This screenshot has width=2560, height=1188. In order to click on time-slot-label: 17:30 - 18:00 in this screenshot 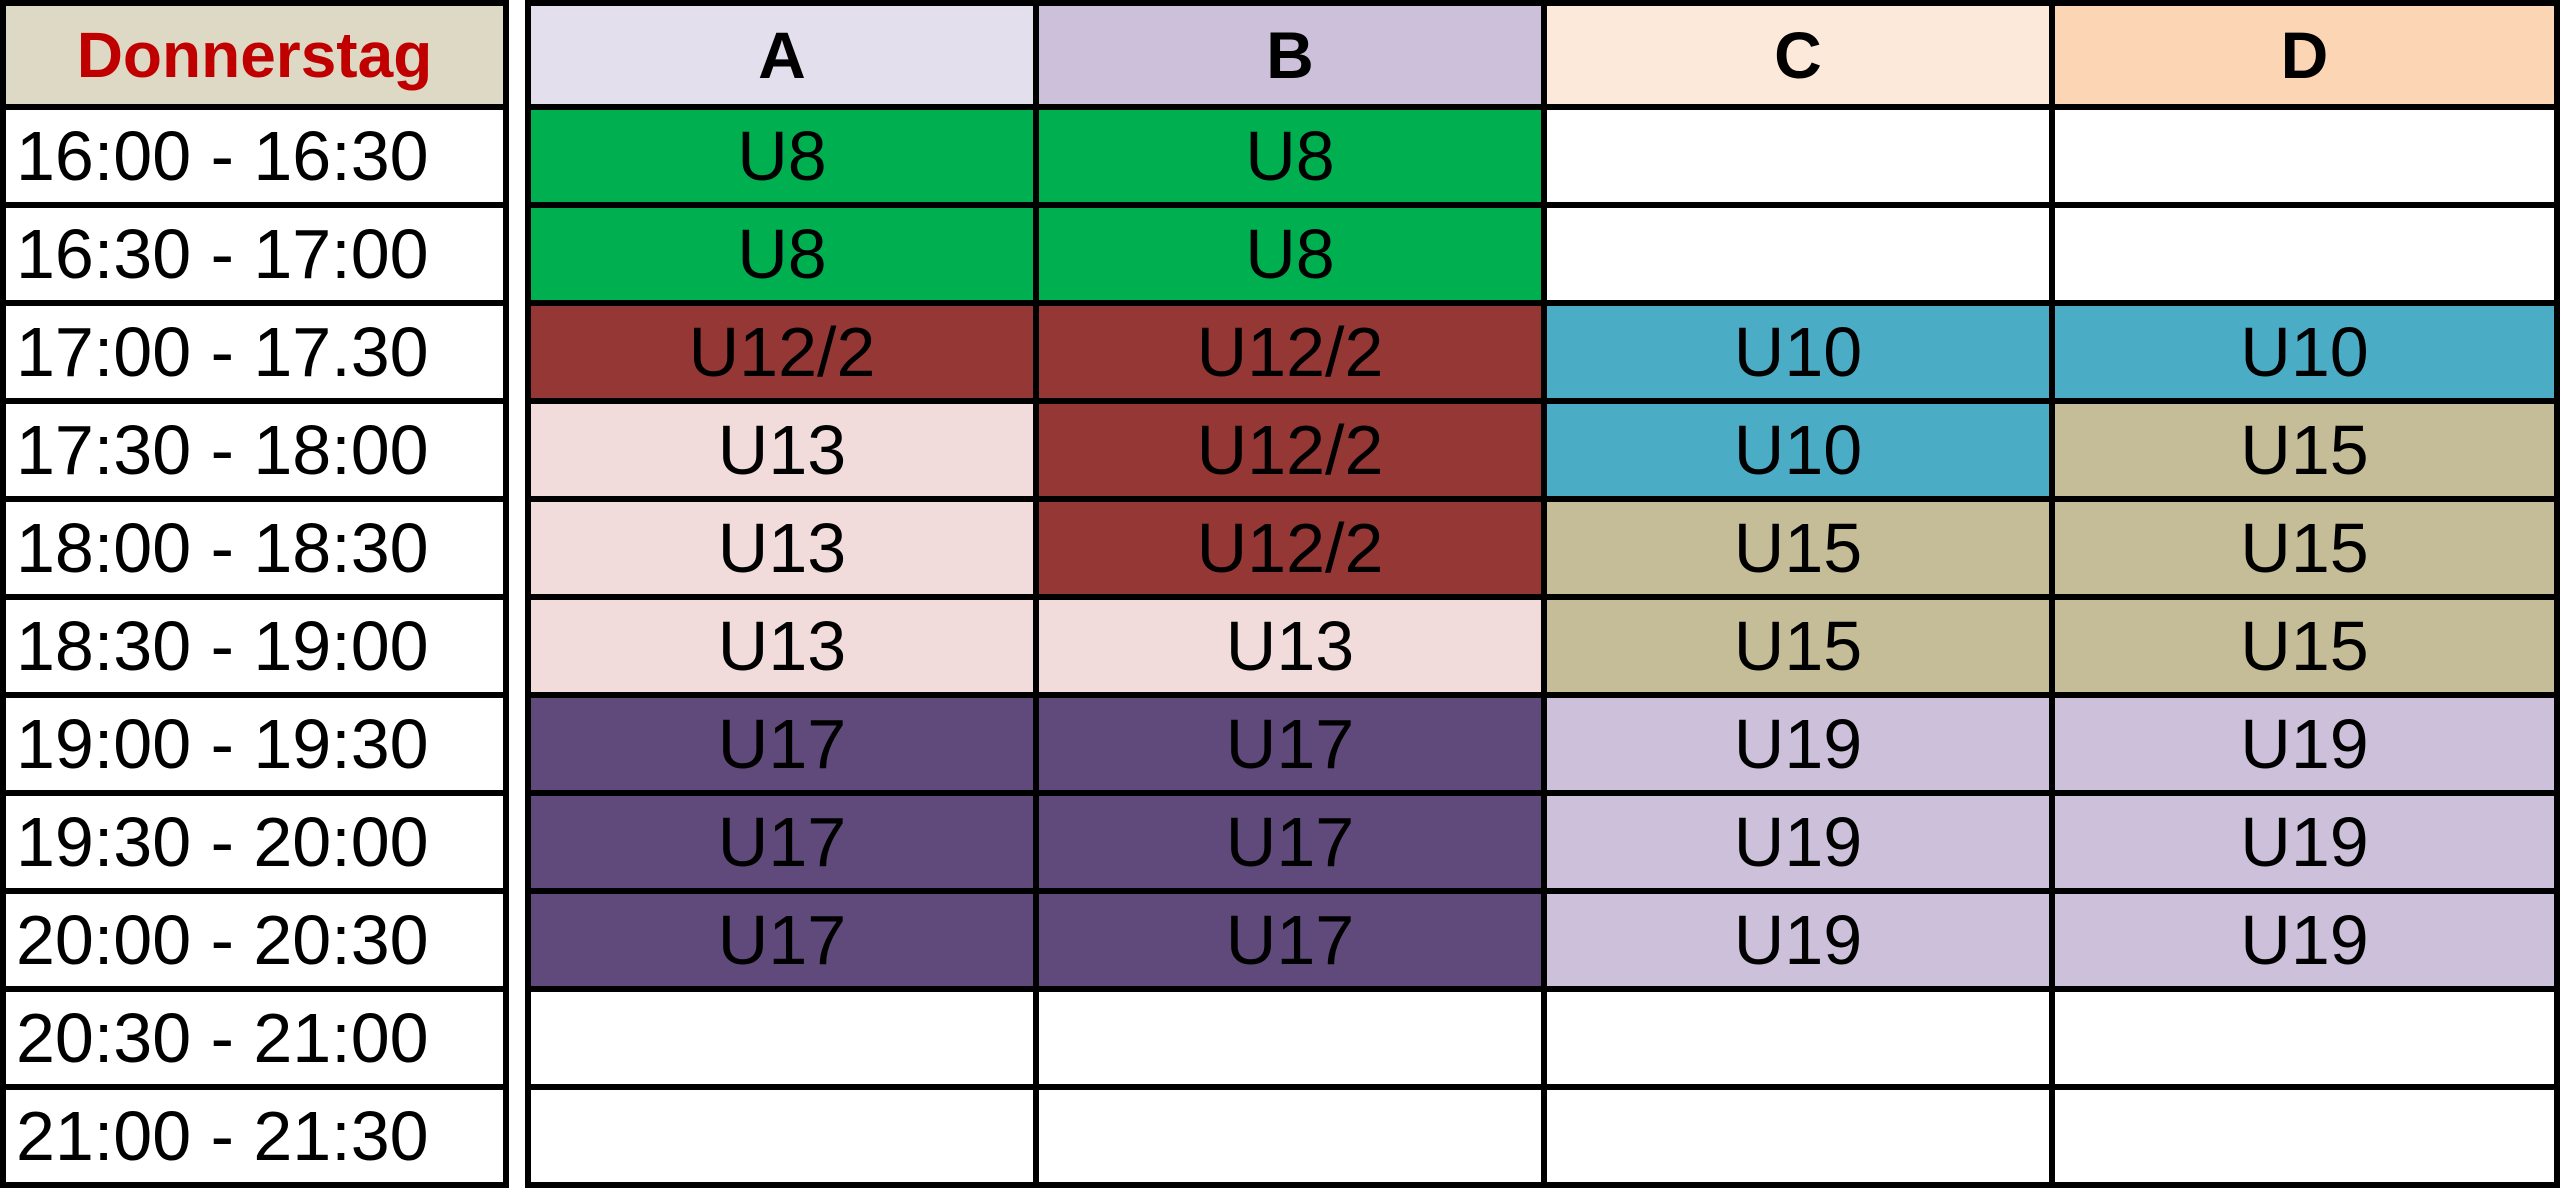, I will do `click(222, 450)`.